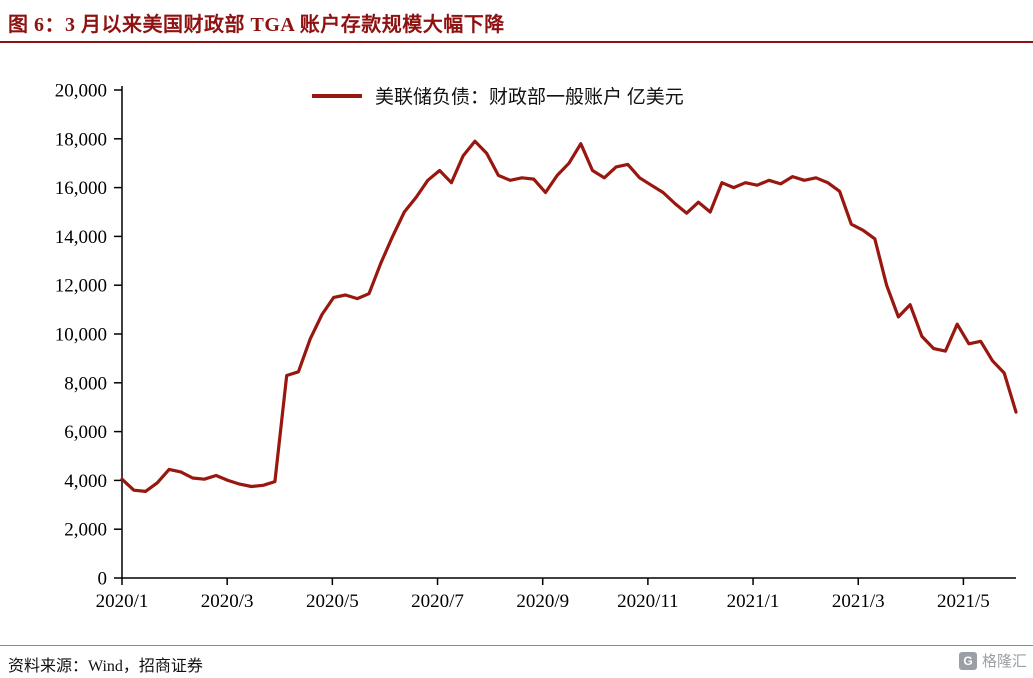 The image size is (1033, 678). Describe the element at coordinates (963, 601) in the screenshot. I see `x-axis-label: 2021/5` at that location.